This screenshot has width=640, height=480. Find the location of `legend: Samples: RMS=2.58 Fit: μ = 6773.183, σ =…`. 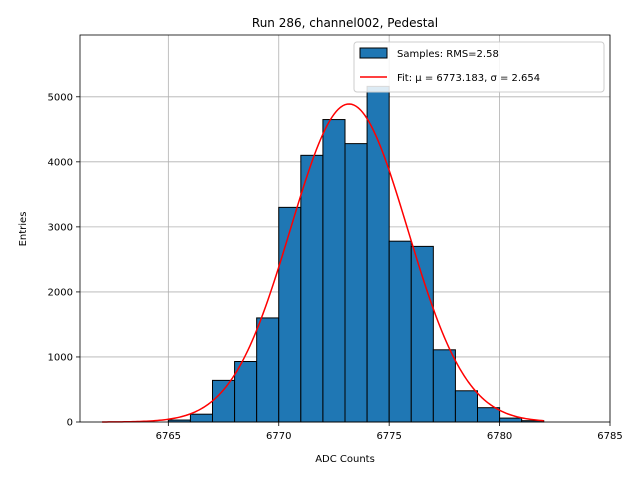

legend: Samples: RMS=2.58 Fit: μ = 6773.183, σ =… is located at coordinates (479, 67).